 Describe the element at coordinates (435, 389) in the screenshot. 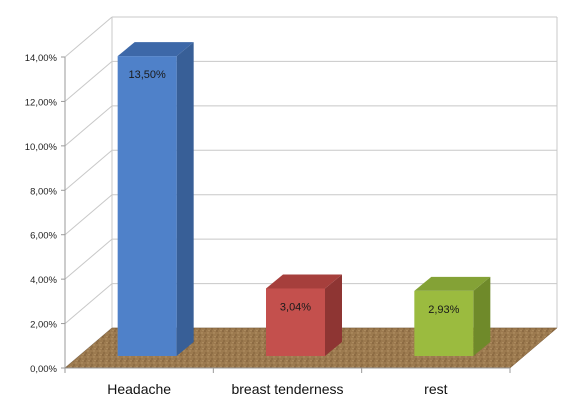

I see `x-category-label: rest` at that location.